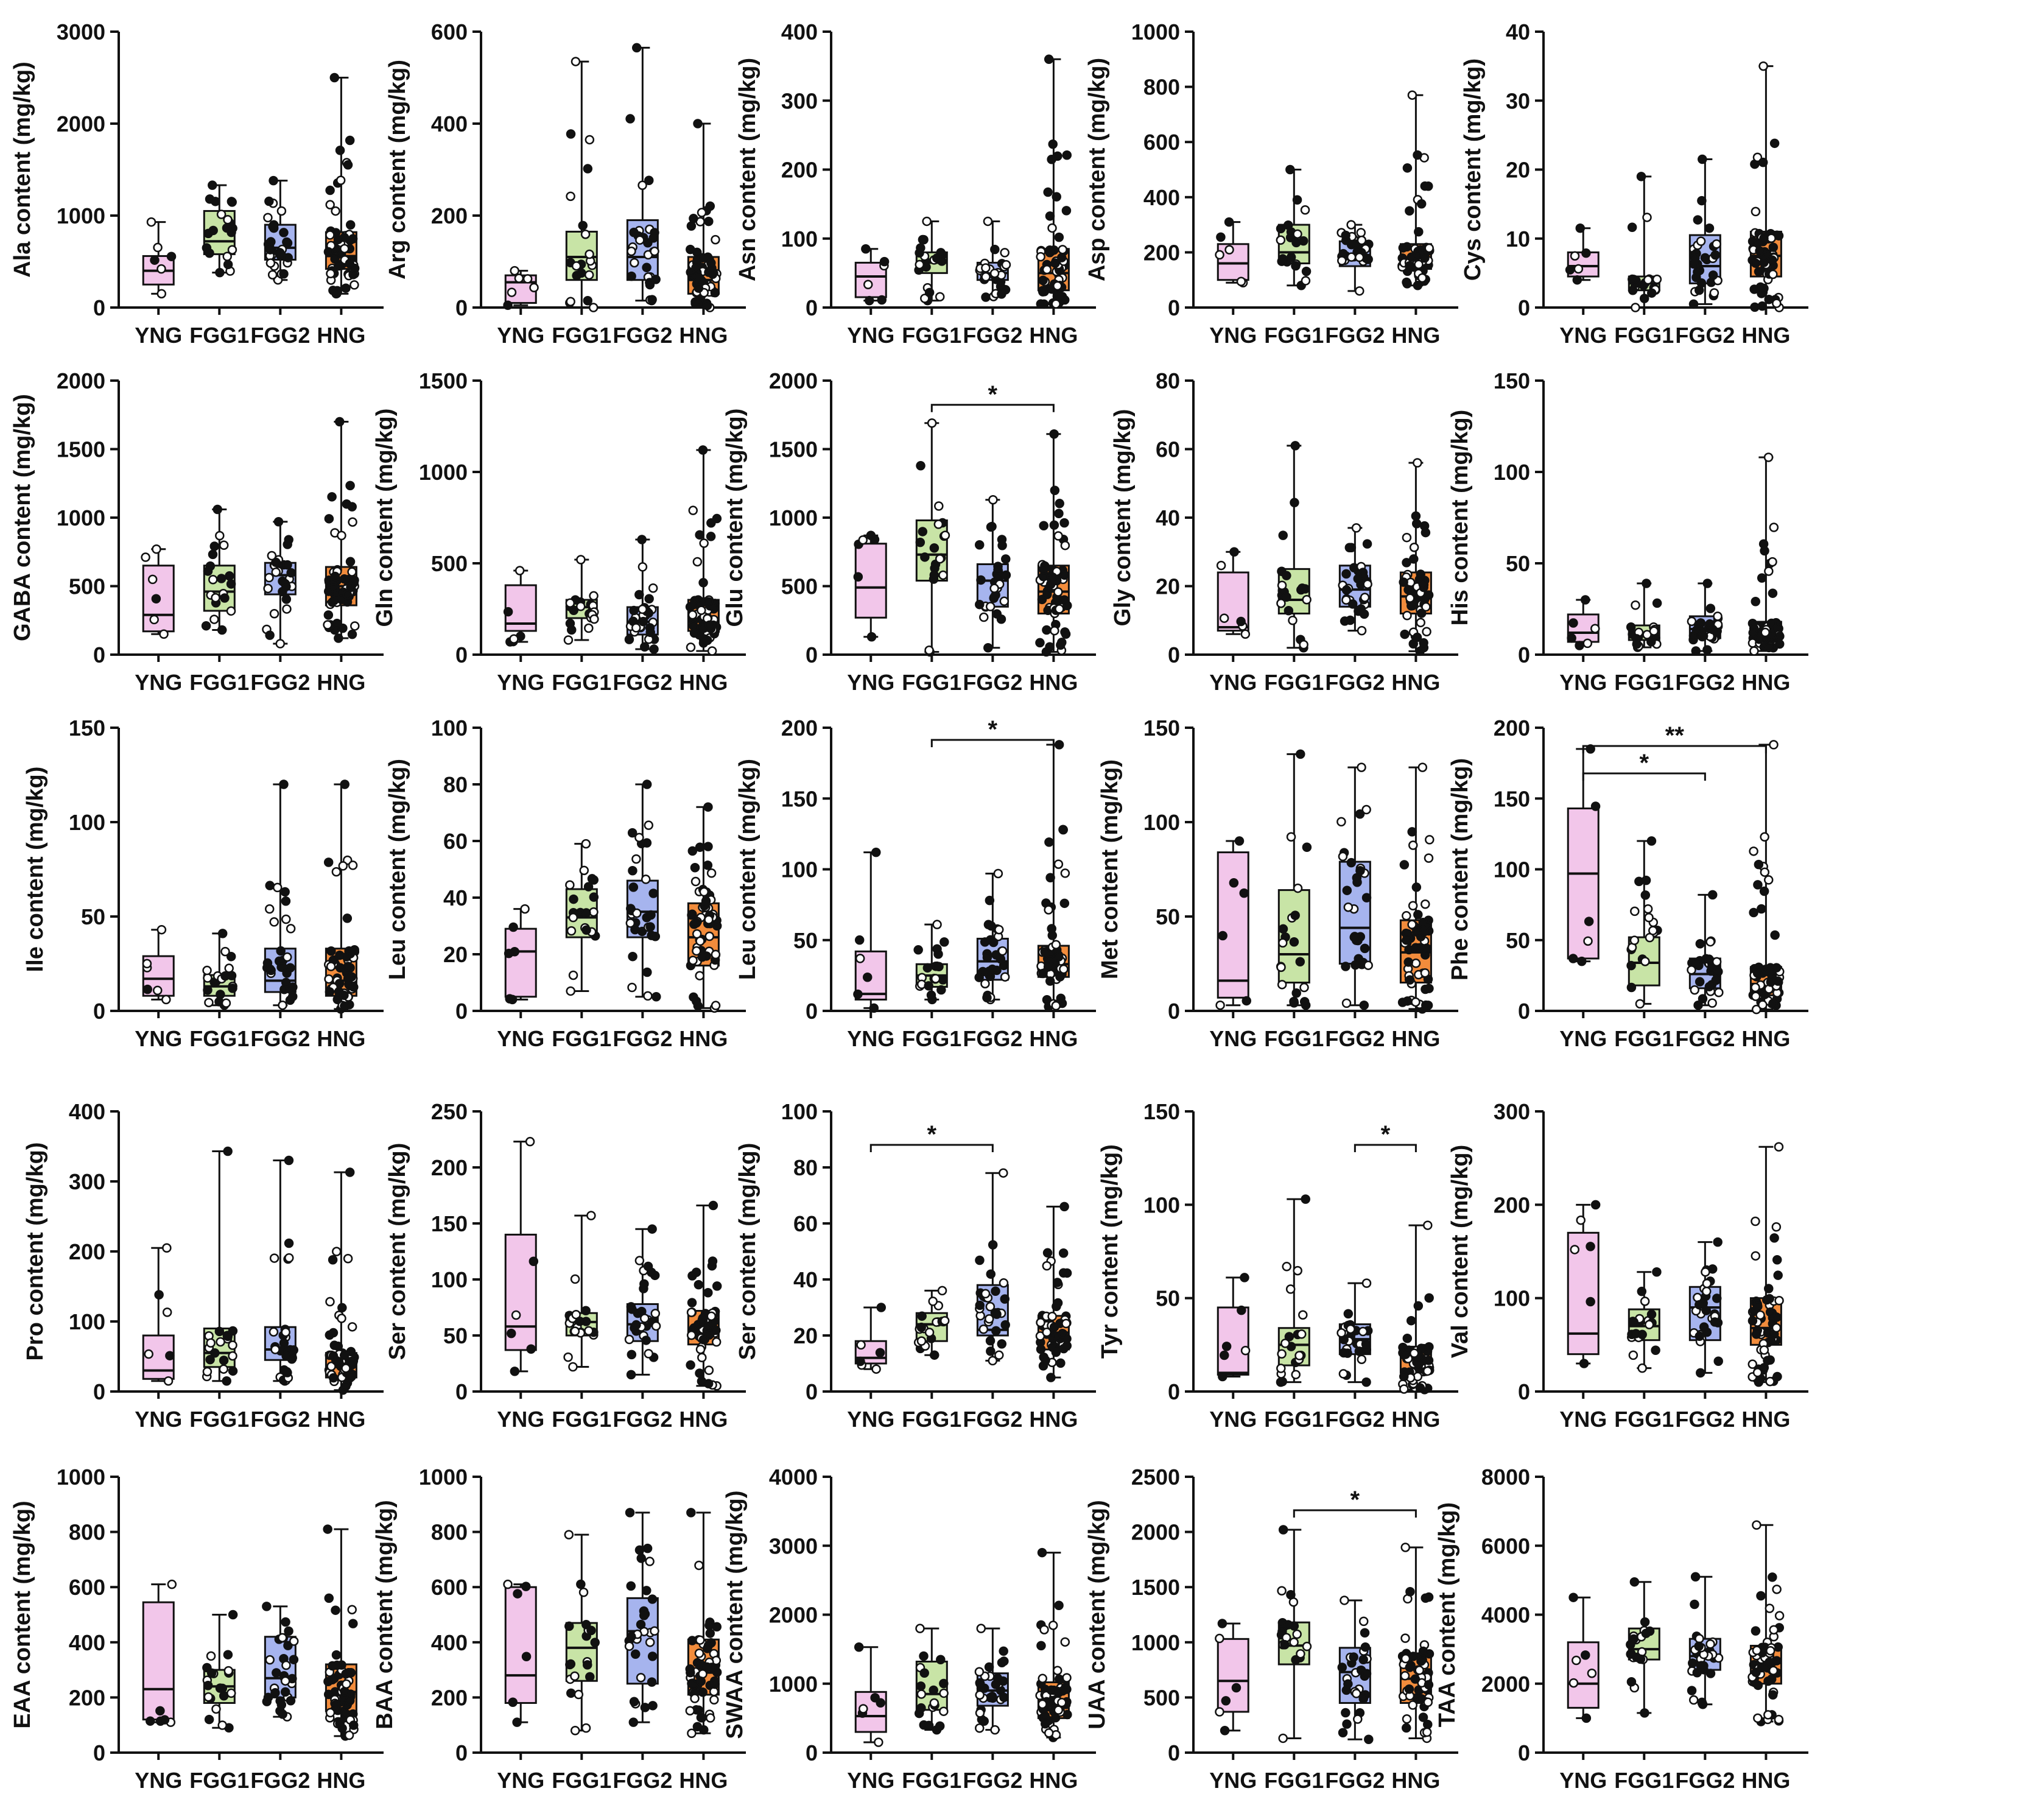 Image resolution: width=2044 pixels, height=1805 pixels. I want to click on y-tick-label: 6000, so click(1505, 1545).